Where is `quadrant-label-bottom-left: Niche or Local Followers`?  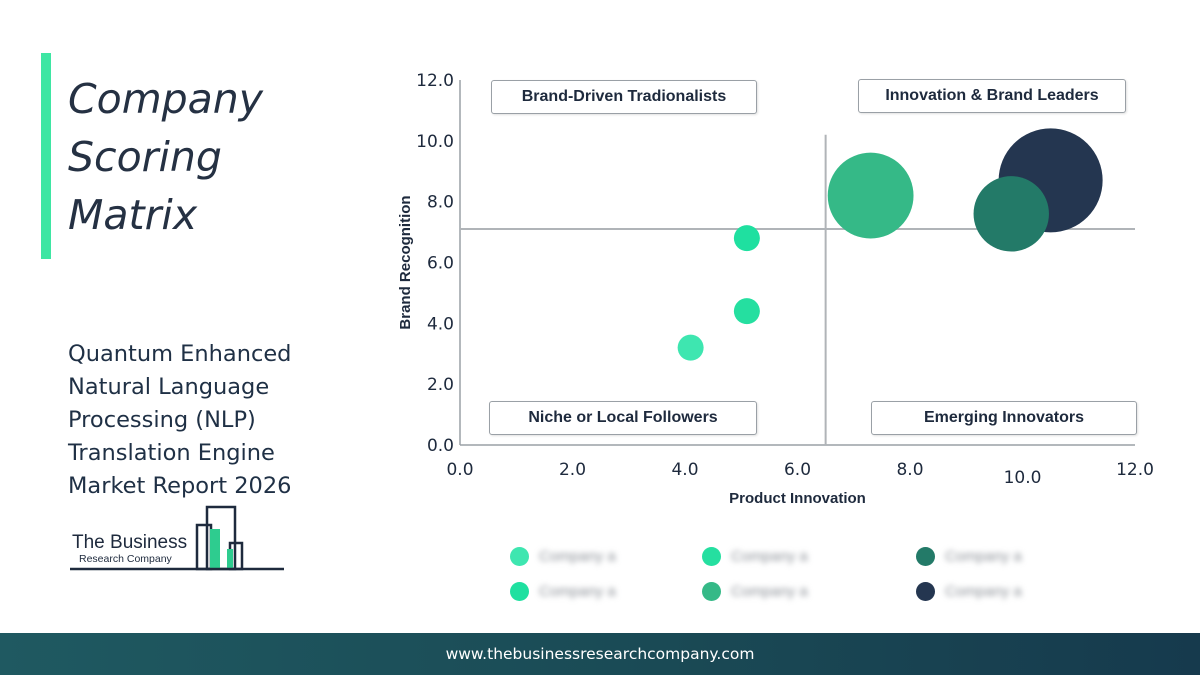 quadrant-label-bottom-left: Niche or Local Followers is located at coordinates (623, 418).